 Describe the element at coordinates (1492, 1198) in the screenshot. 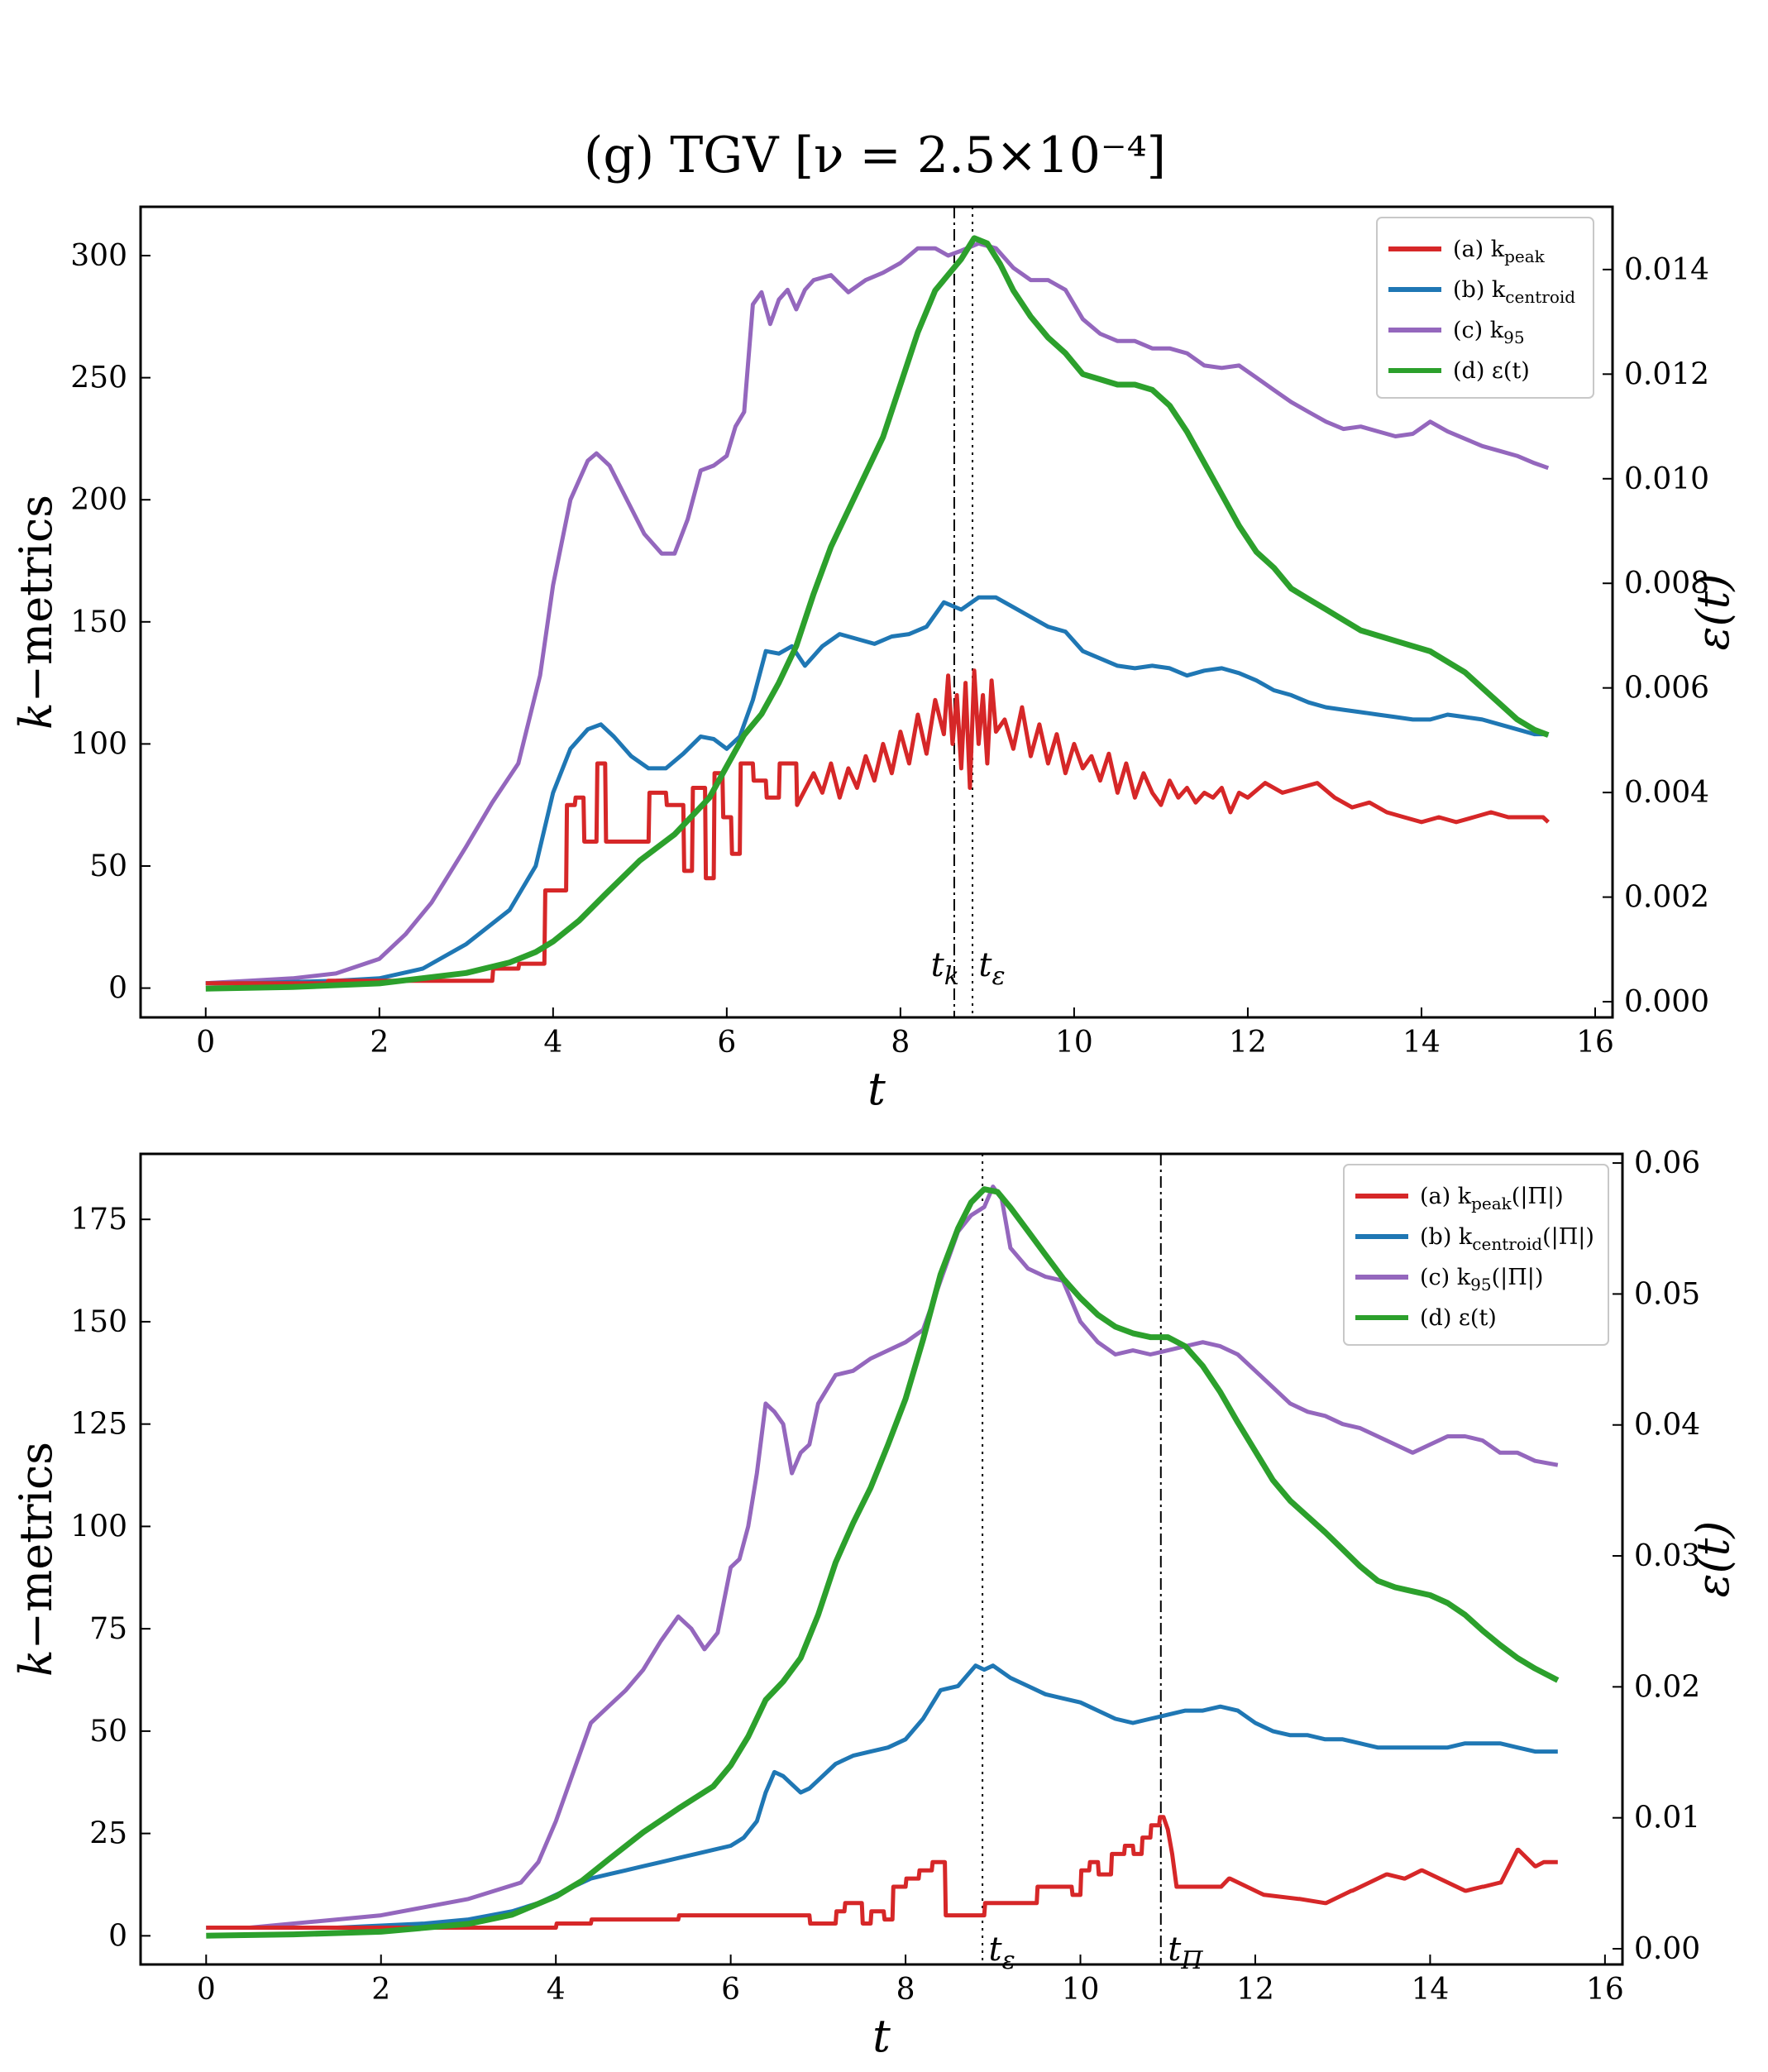

I see `legend-entry: (a) kpeak(|Π|)` at that location.